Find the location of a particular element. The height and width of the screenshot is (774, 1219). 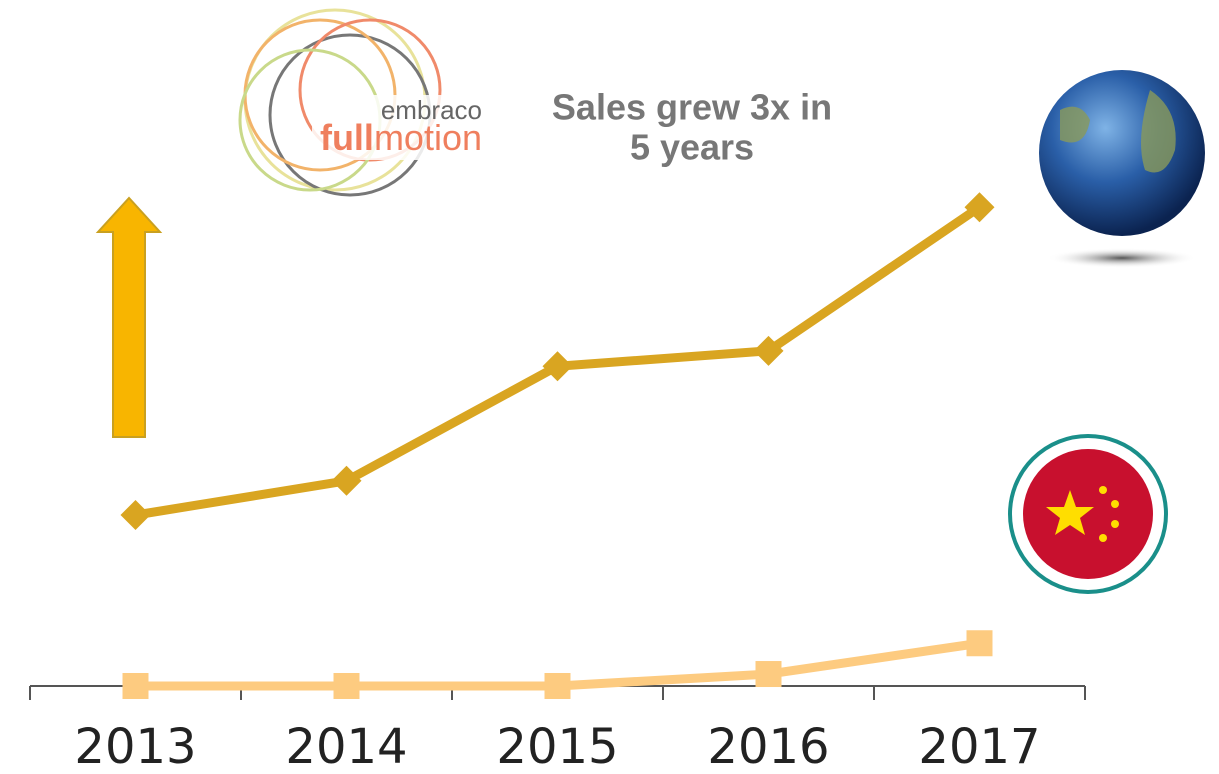

logo-brand: embraco is located at coordinates (431, 110).